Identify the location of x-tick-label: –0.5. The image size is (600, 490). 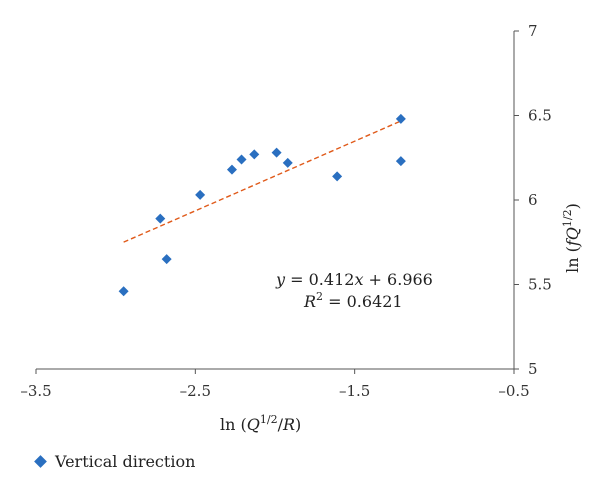
(513, 391).